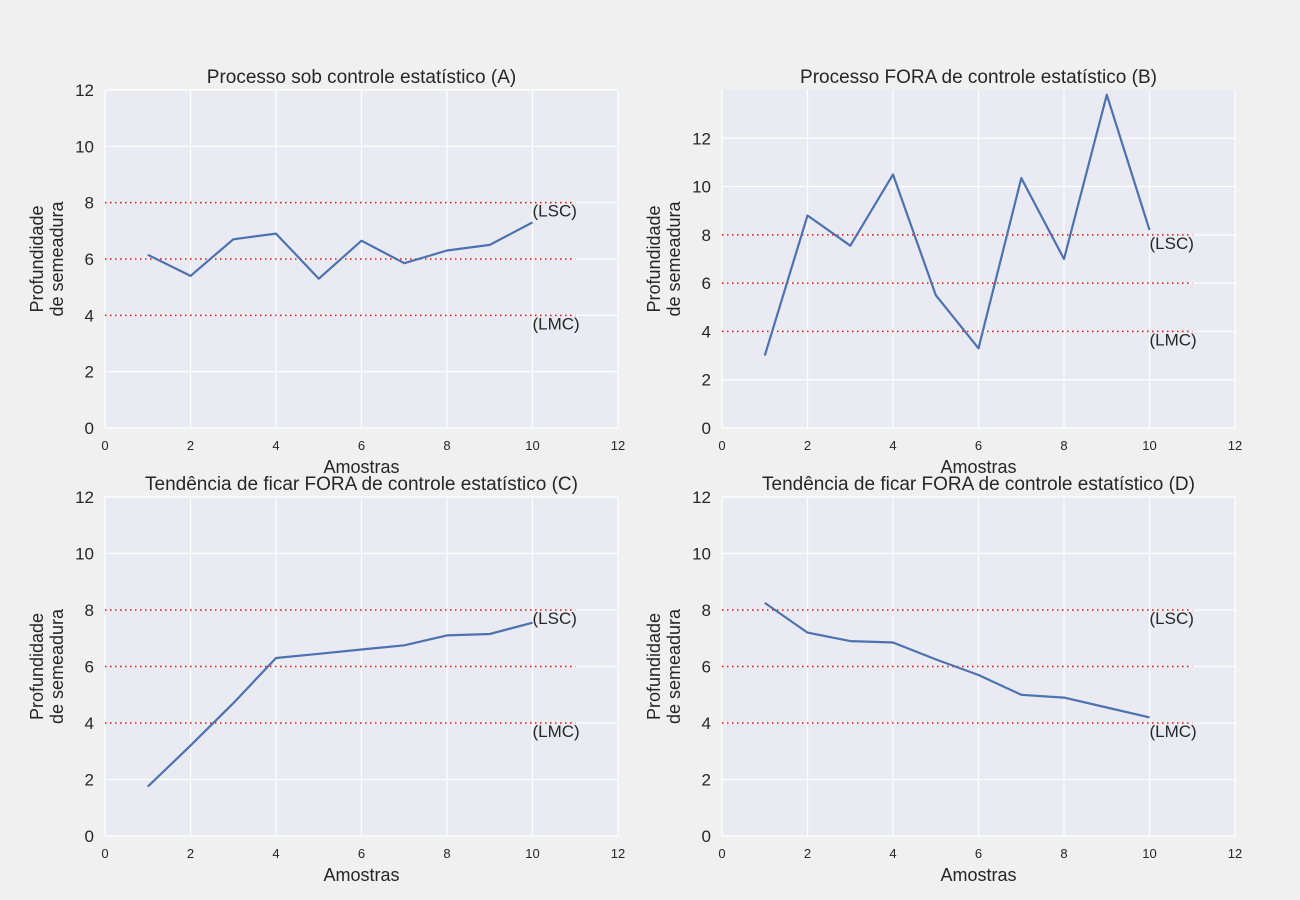 The image size is (1300, 900). I want to click on chart-title: Processo sob controle estatístico (A), so click(361, 77).